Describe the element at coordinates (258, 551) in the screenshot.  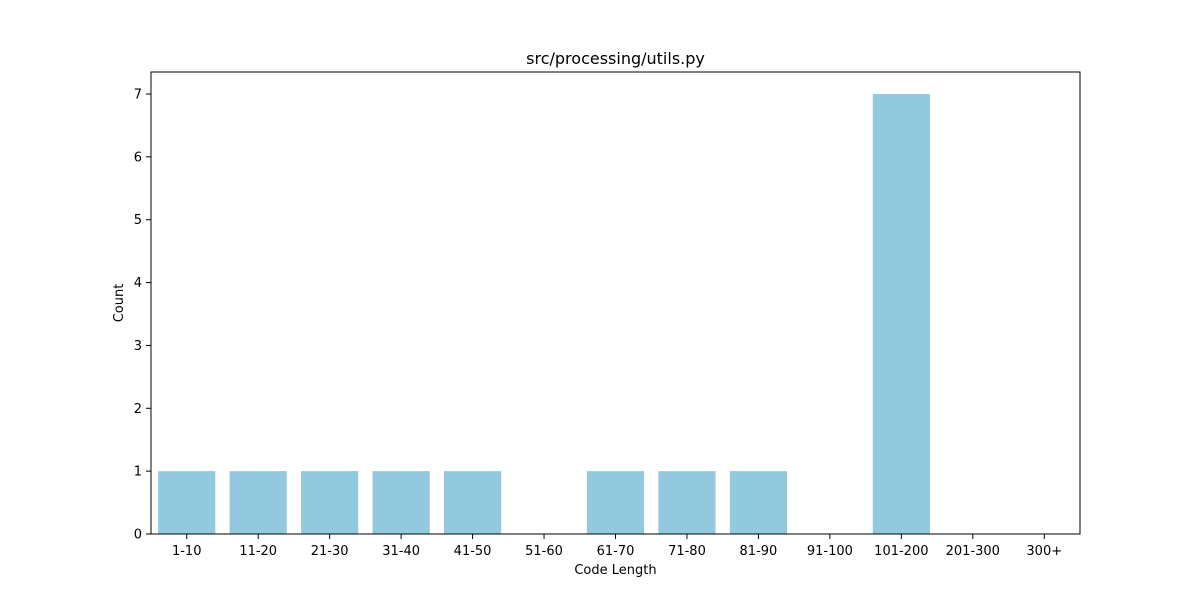
I see `x-tick-label: 11-20` at that location.